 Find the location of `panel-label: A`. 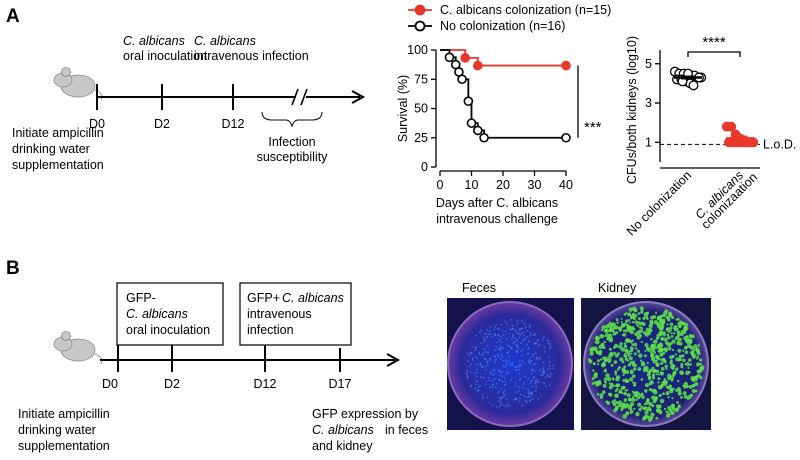

panel-label: A is located at coordinates (13, 16).